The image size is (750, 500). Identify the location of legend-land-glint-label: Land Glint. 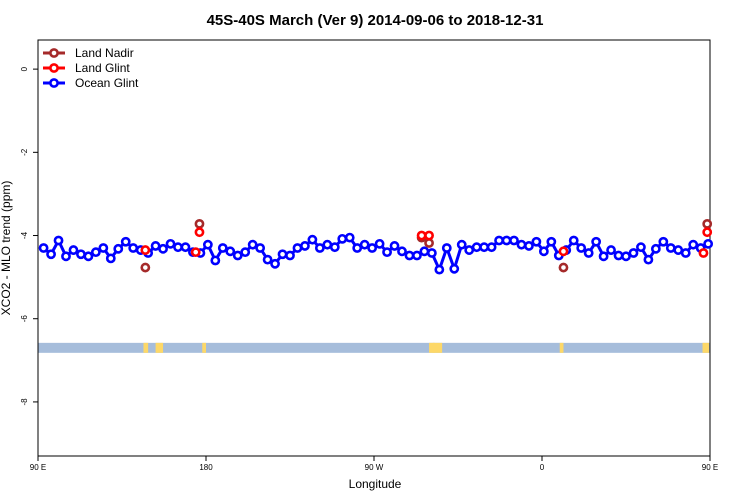
(102, 68).